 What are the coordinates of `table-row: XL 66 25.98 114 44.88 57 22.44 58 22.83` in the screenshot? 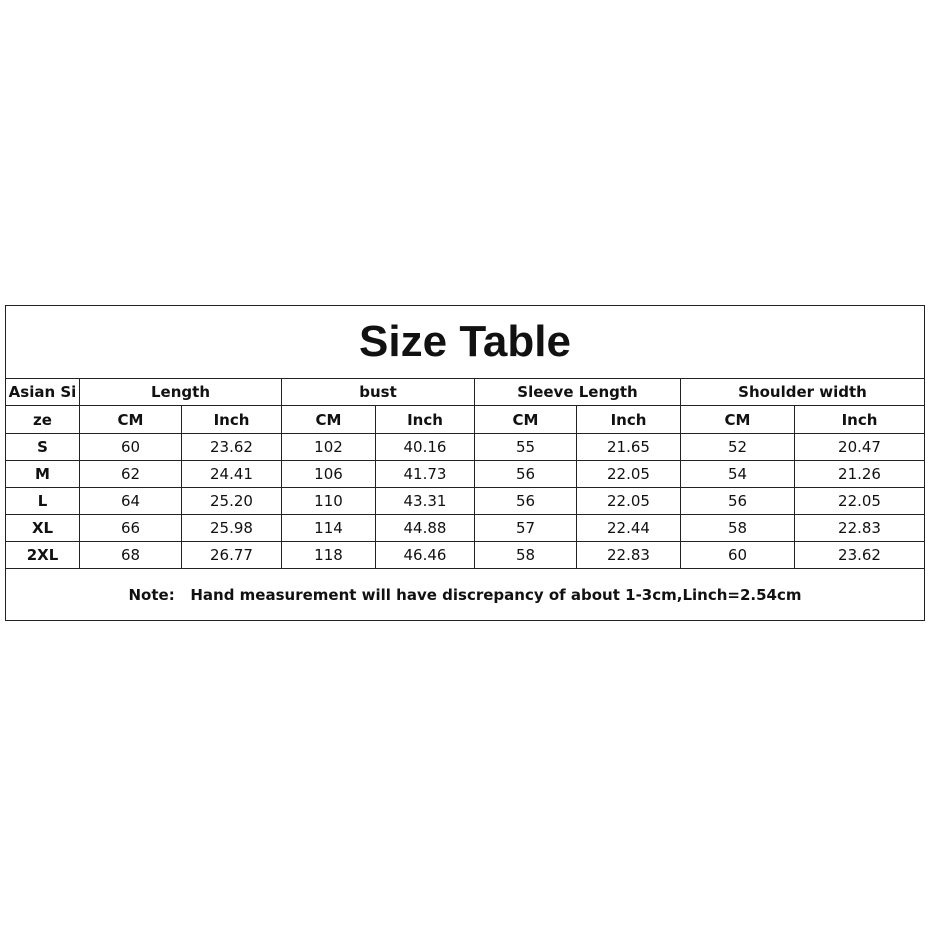 It's located at (465, 528).